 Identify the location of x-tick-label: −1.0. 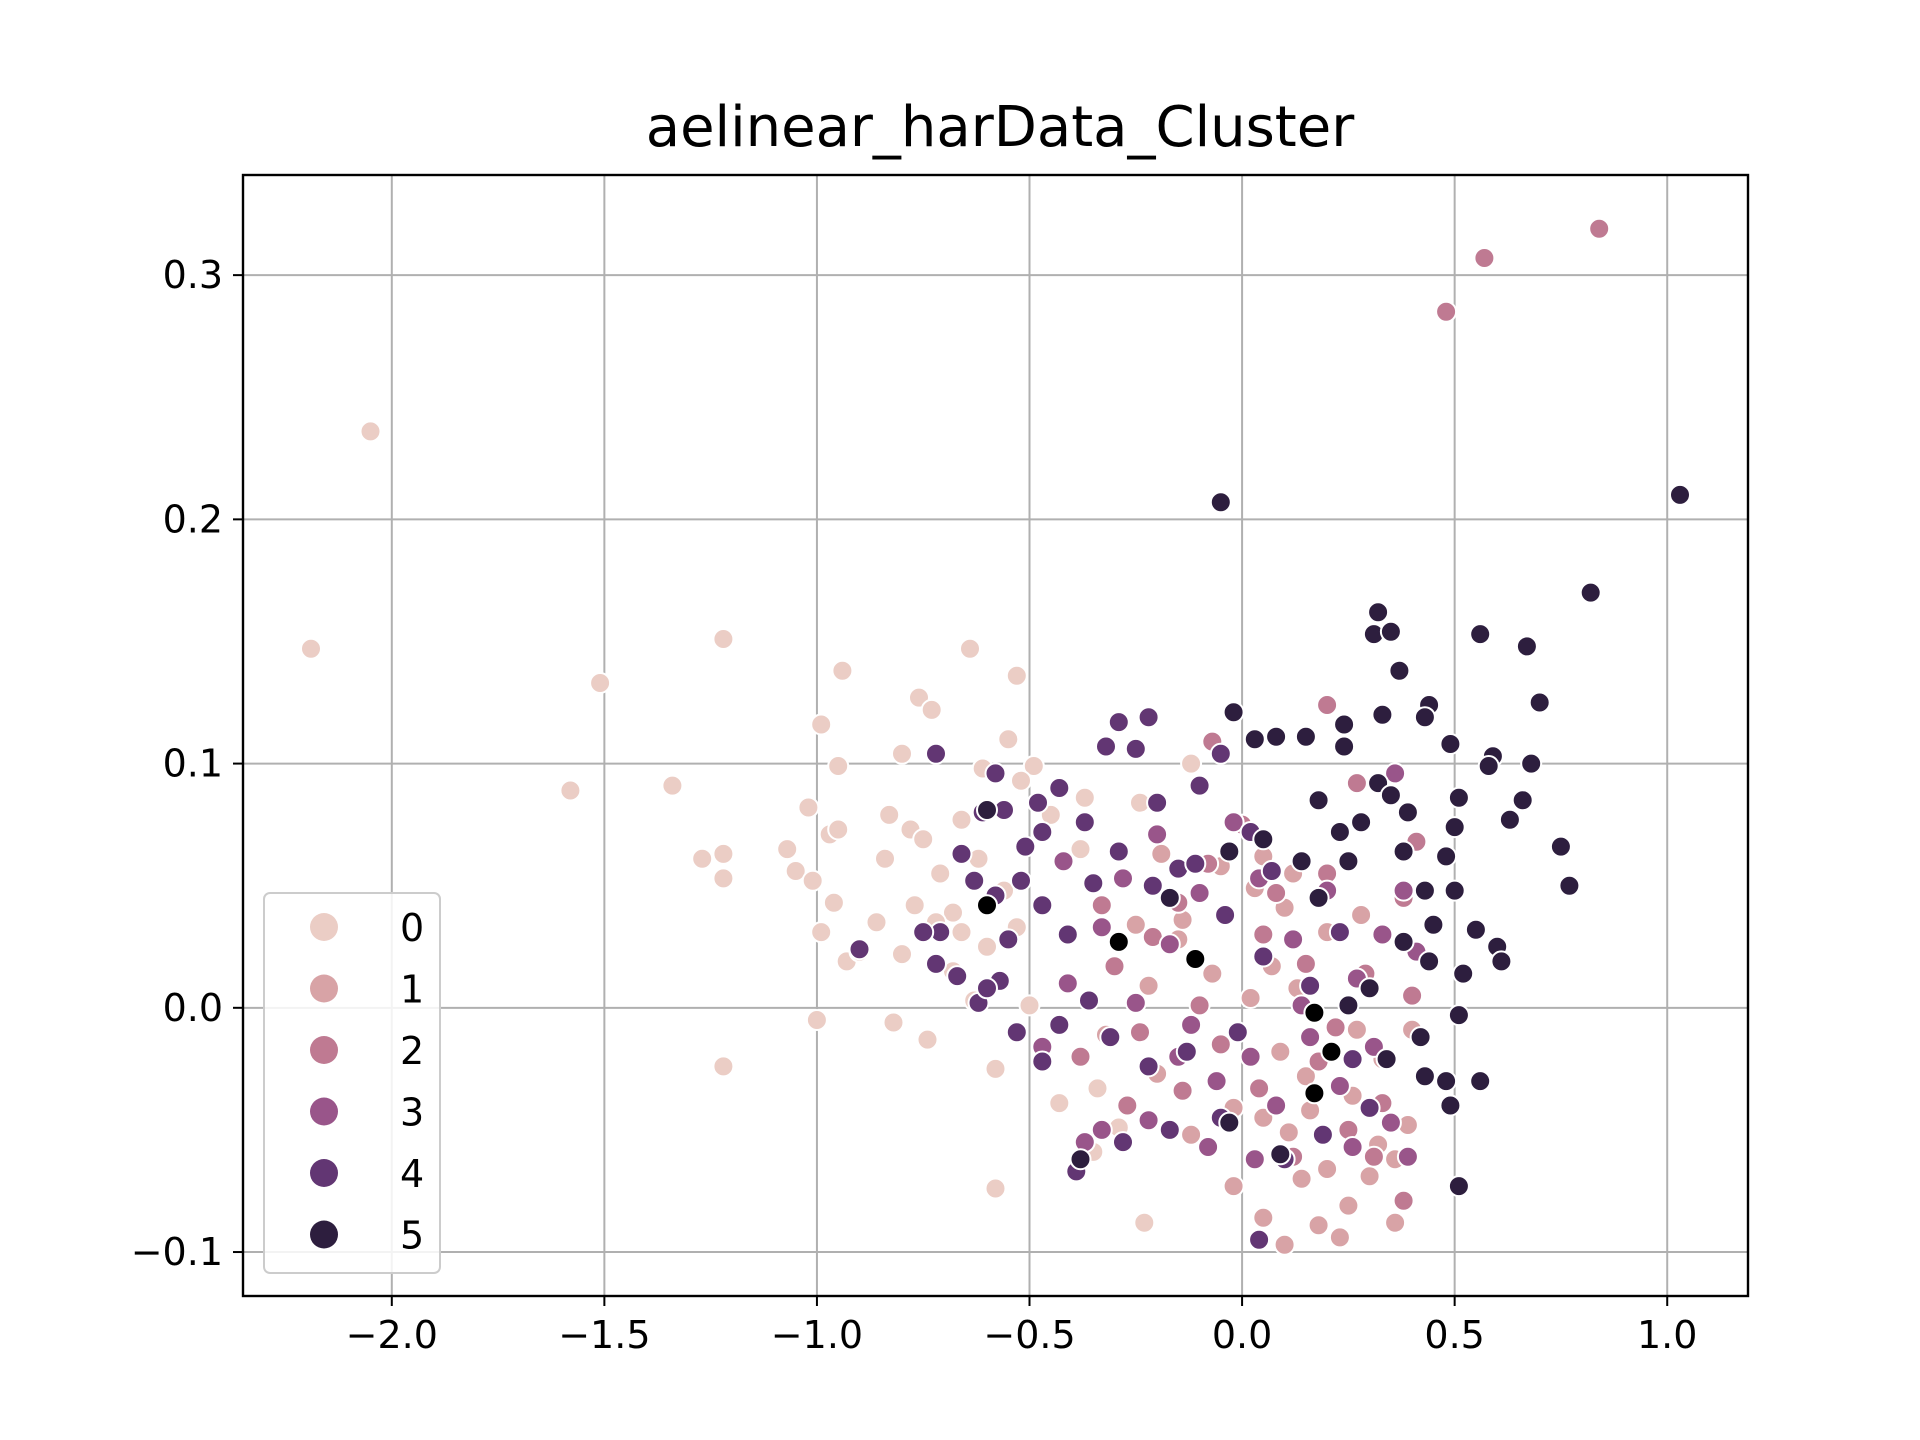
(817, 1335).